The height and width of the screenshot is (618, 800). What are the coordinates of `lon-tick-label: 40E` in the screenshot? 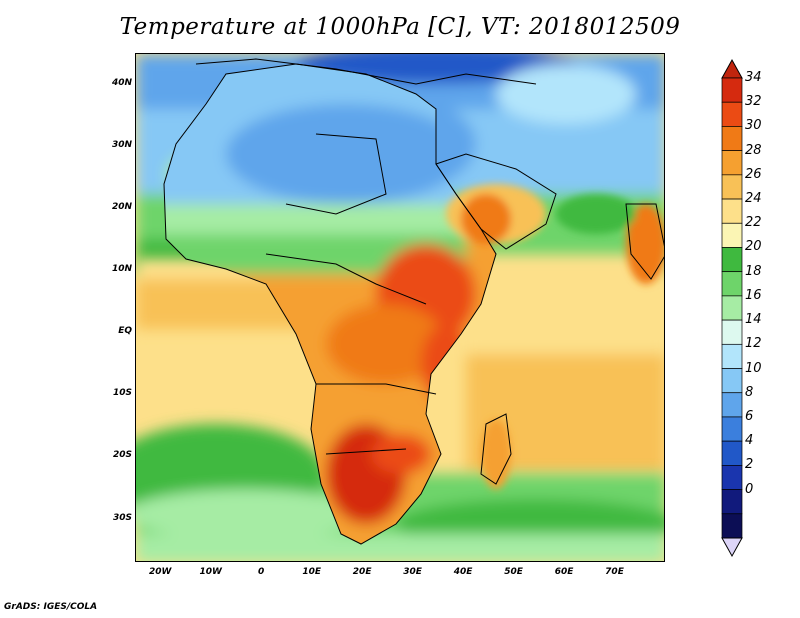 It's located at (463, 572).